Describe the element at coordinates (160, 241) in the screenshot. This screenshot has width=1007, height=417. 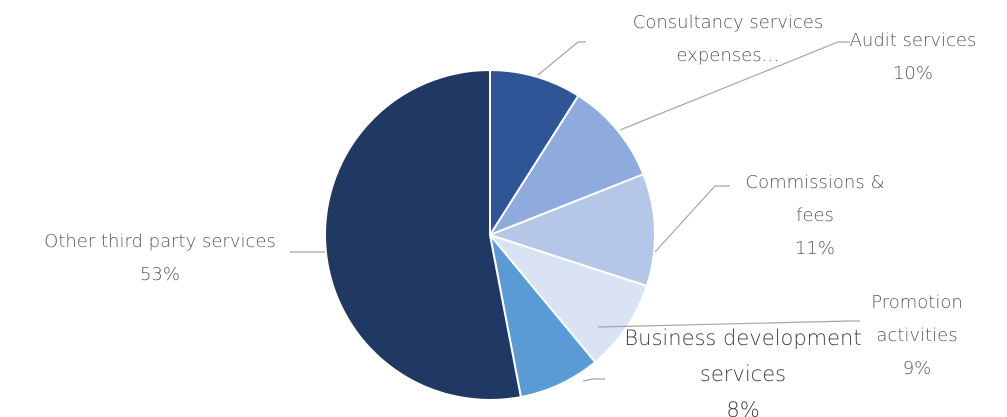
I see `category-label: Other third party services` at that location.